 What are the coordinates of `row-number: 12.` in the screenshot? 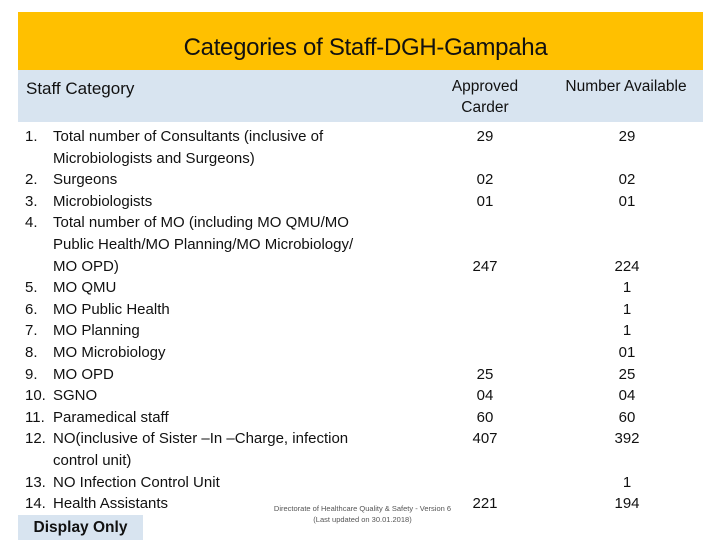 It's located at (35, 439).